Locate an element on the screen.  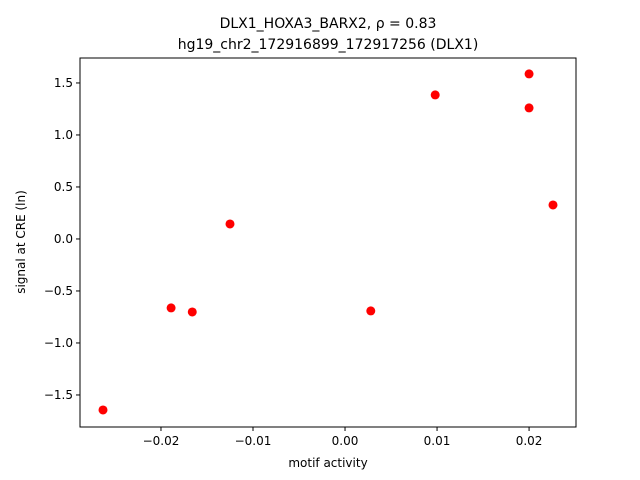
y-tick-label: 1.0 is located at coordinates (63, 135).